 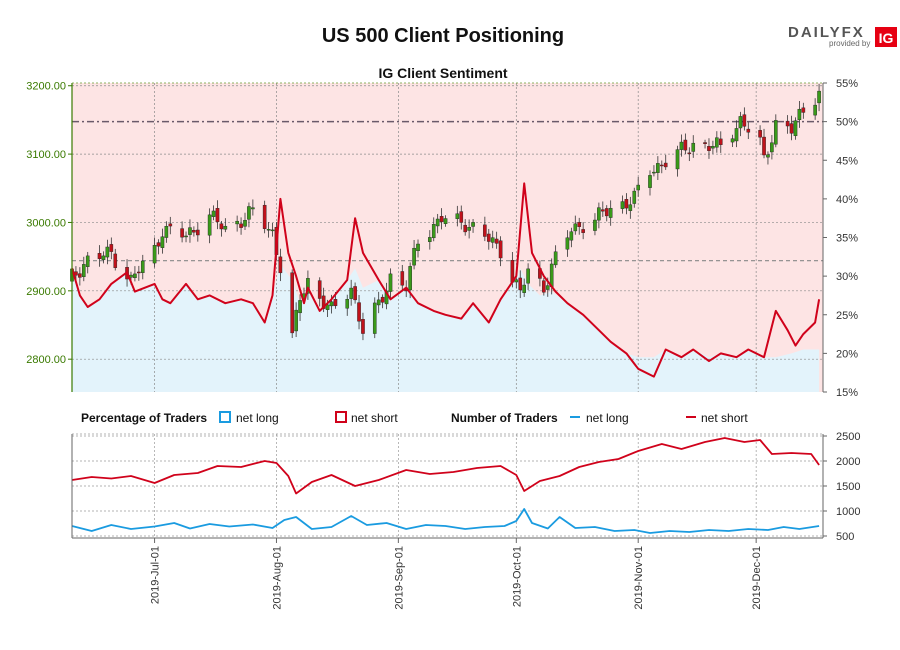 What do you see at coordinates (374, 418) in the screenshot?
I see `legend-net-short-pct: net short` at bounding box center [374, 418].